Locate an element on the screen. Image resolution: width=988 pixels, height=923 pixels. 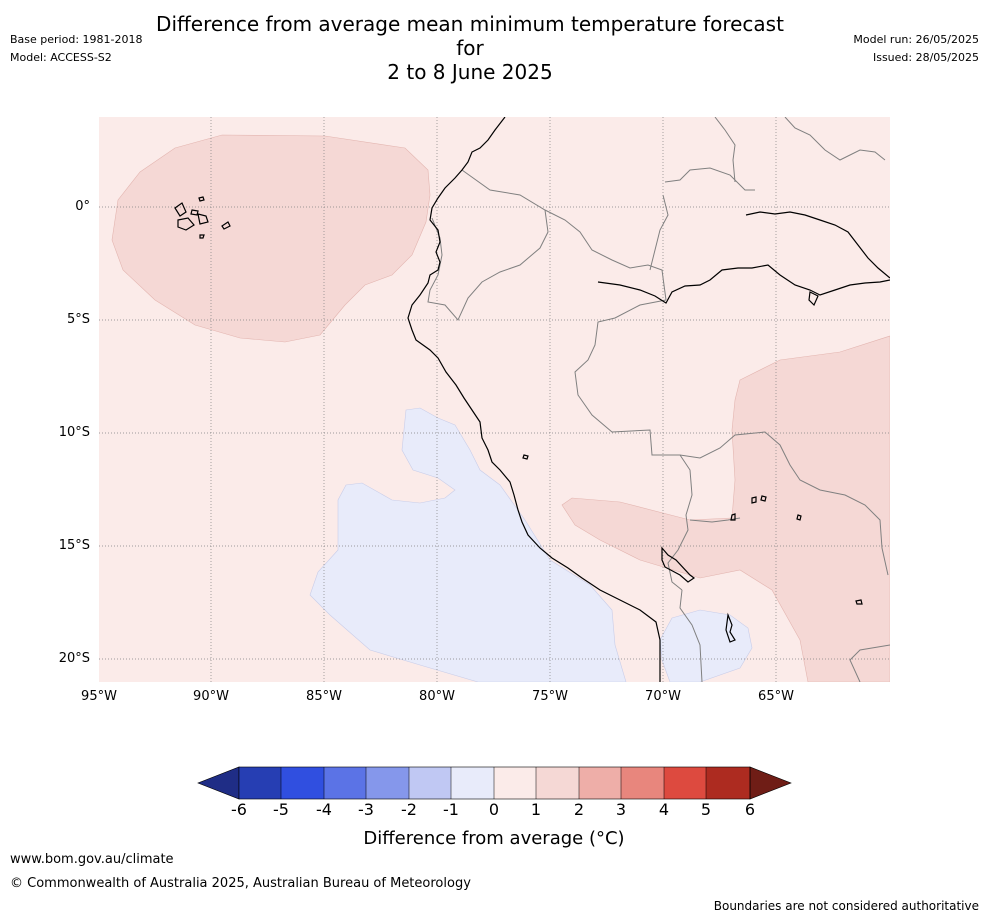
title-line-2: 2 to 8 June 2025 is located at coordinates (470, 72).